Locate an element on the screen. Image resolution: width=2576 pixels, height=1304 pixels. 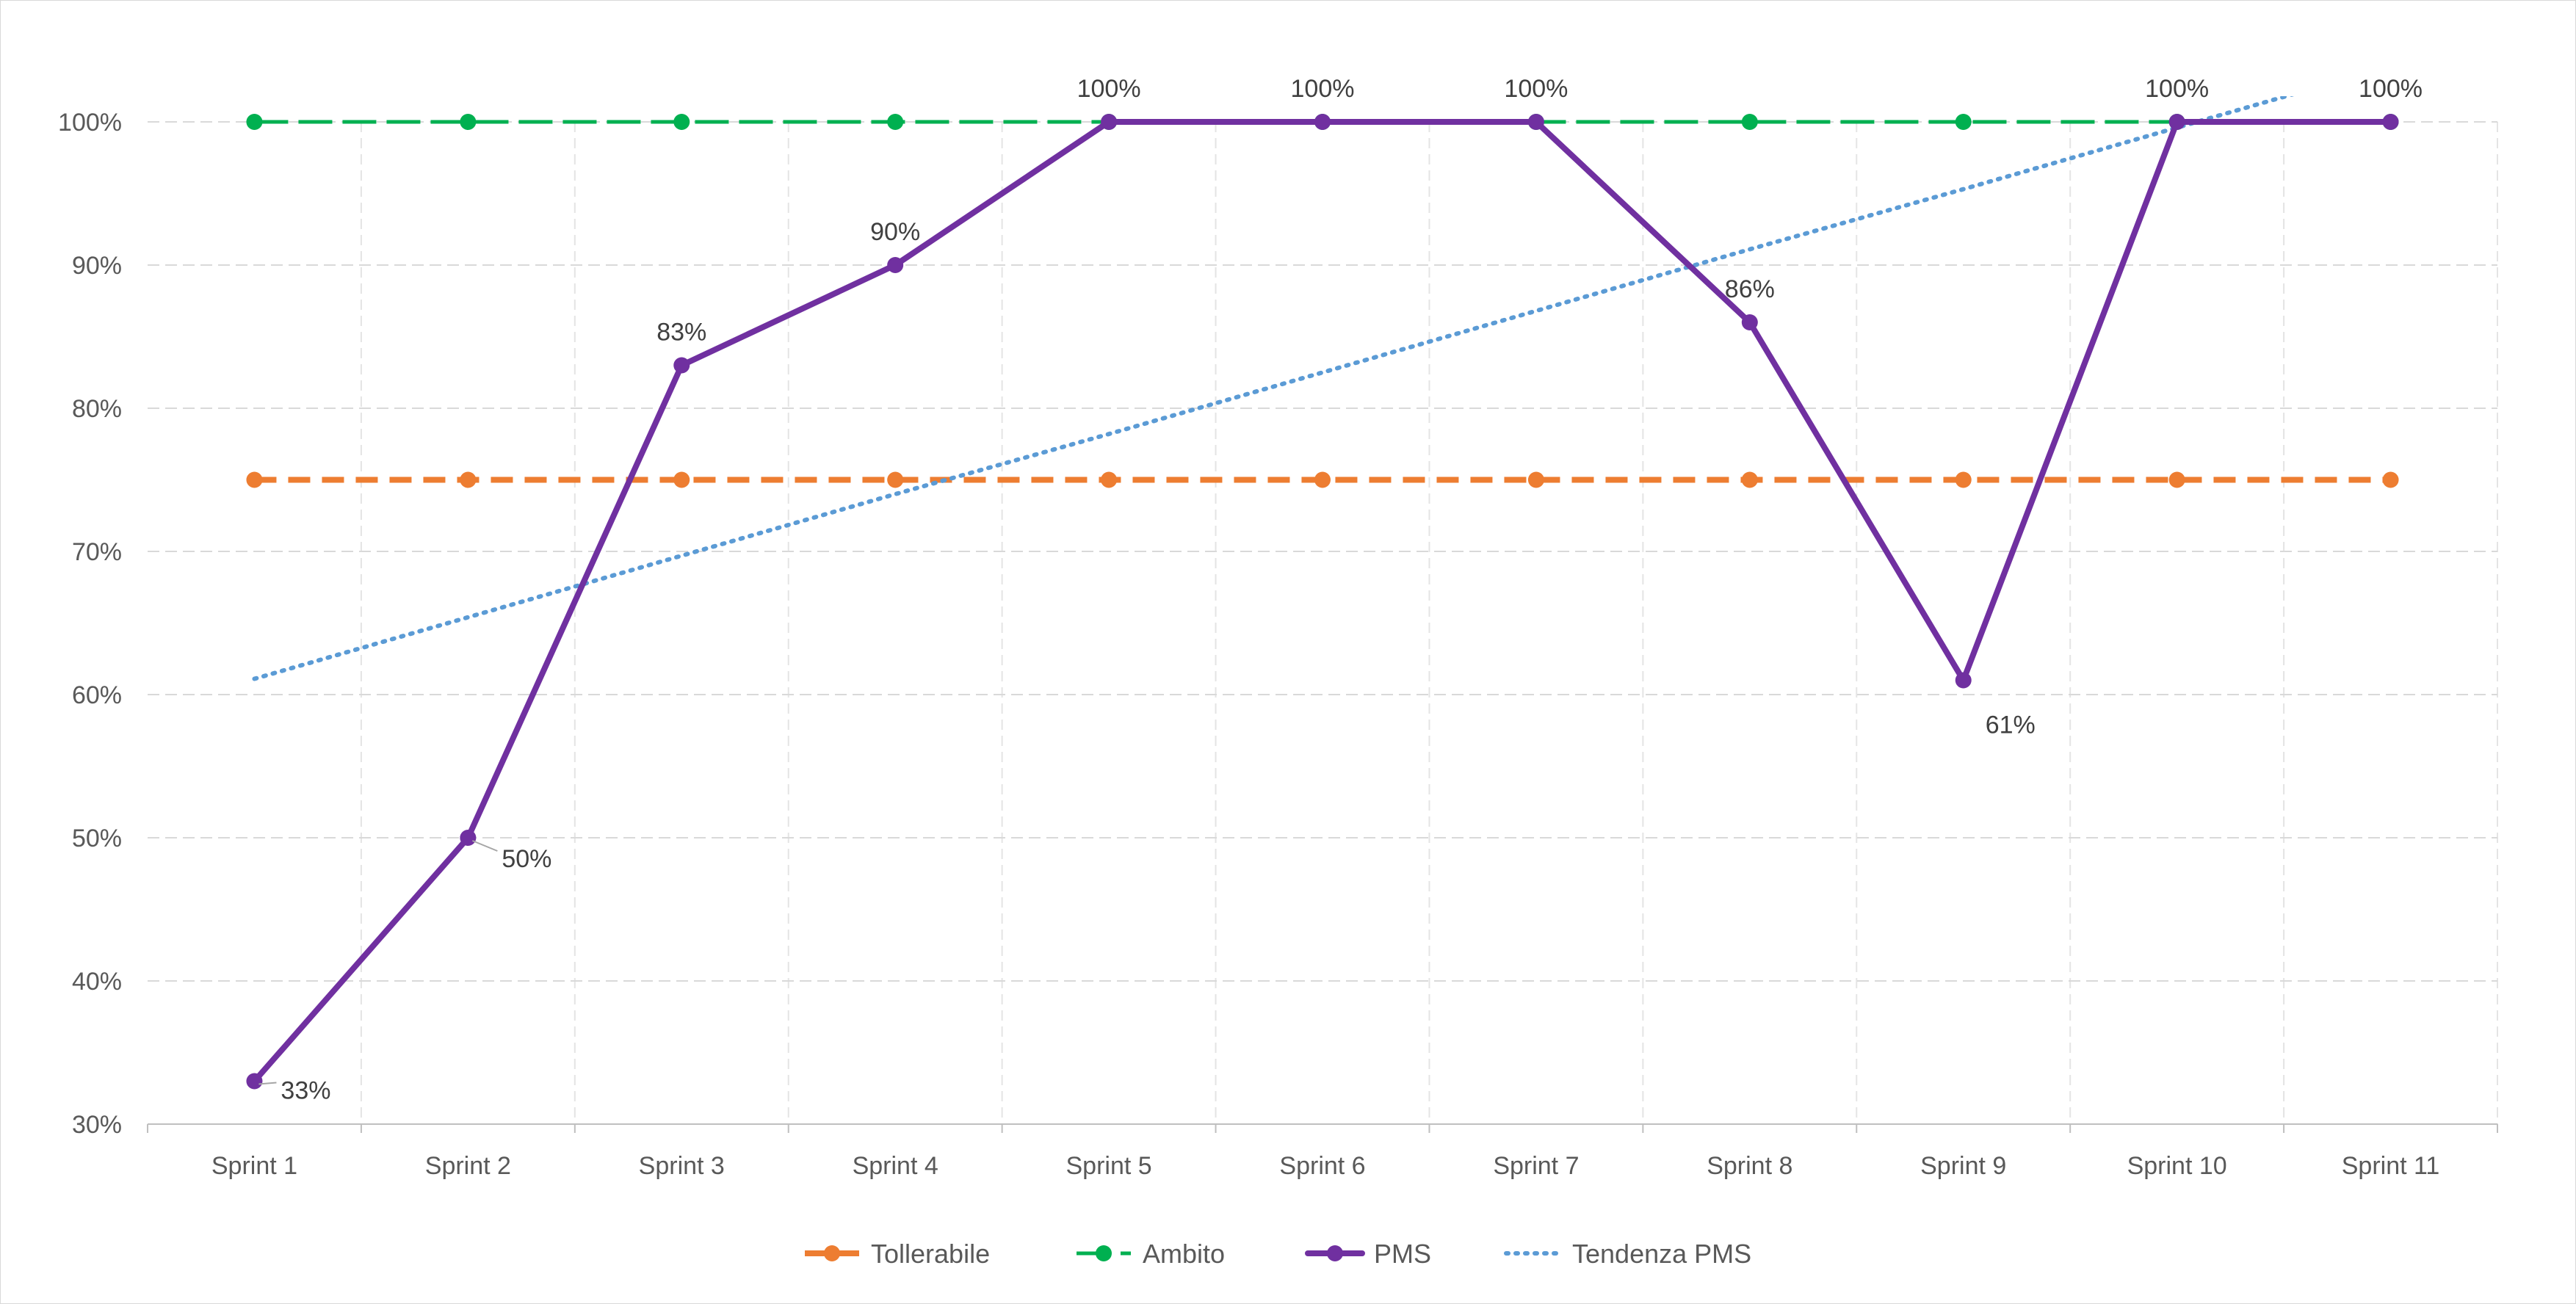
x-tick-label: Sprint 3 is located at coordinates (682, 1166).